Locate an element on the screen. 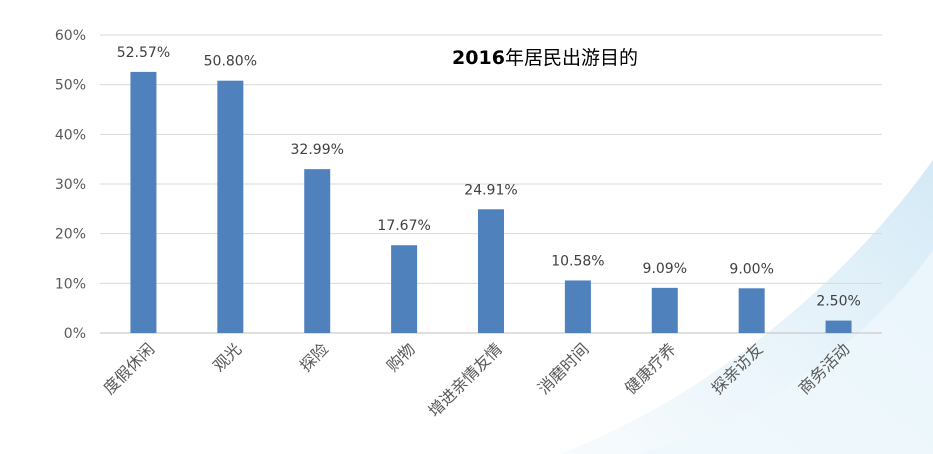 This screenshot has height=454, width=933. y-tick-label: 0% is located at coordinates (75, 334).